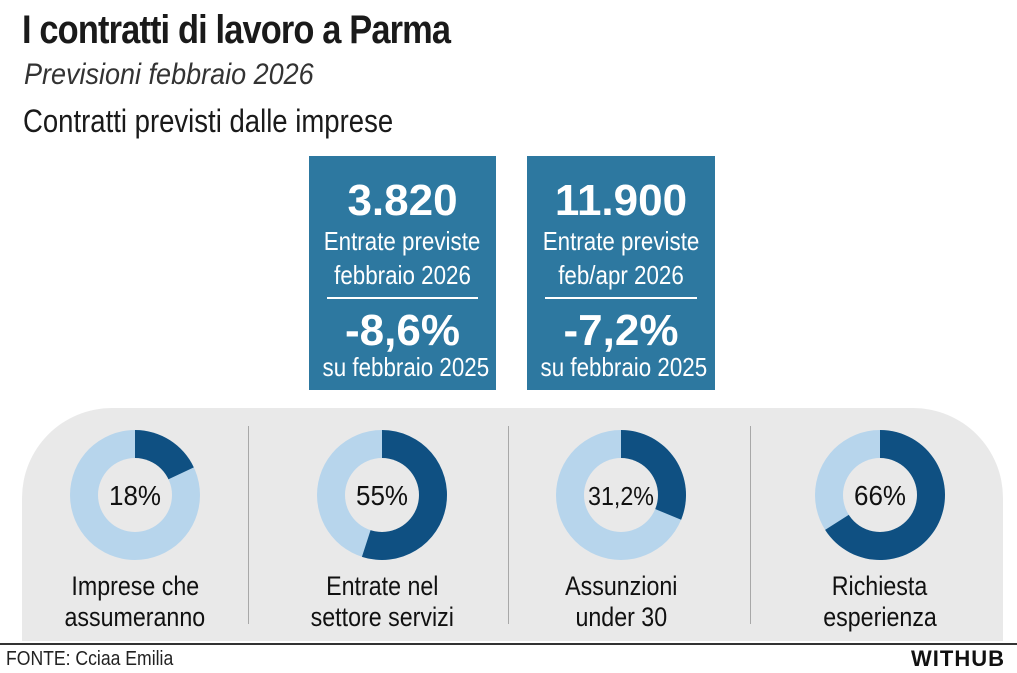  What do you see at coordinates (208, 121) in the screenshot?
I see `section-heading: Contratti previsti dalle imprese` at bounding box center [208, 121].